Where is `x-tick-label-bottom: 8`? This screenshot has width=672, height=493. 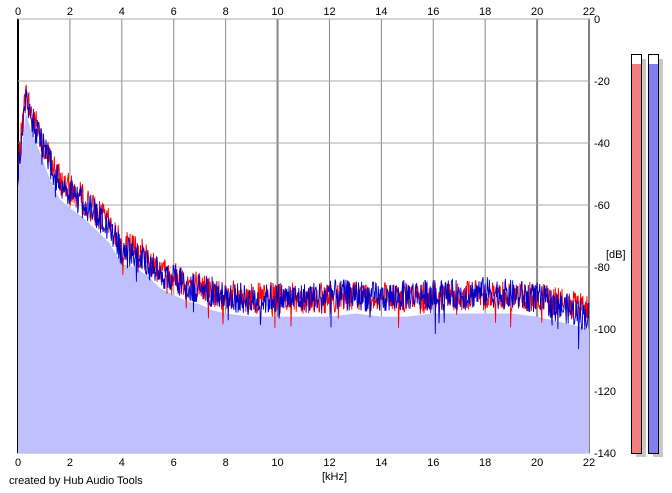 x-tick-label-bottom: 8 is located at coordinates (226, 463).